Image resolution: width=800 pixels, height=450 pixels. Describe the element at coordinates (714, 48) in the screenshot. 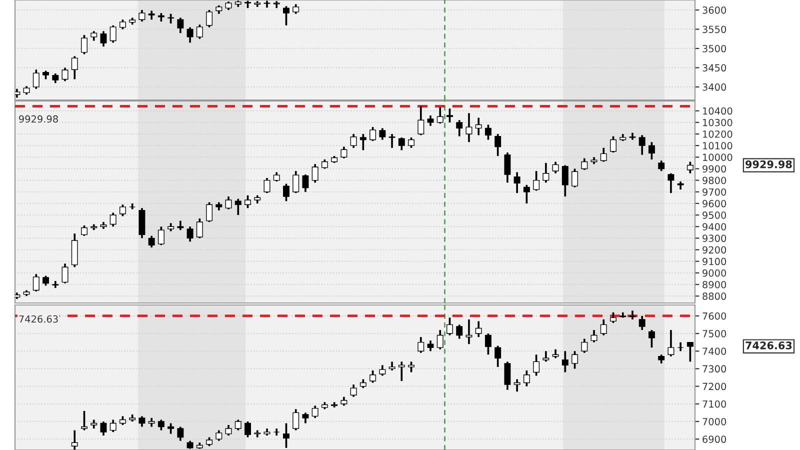

I see `y-tick-label: 3500` at that location.